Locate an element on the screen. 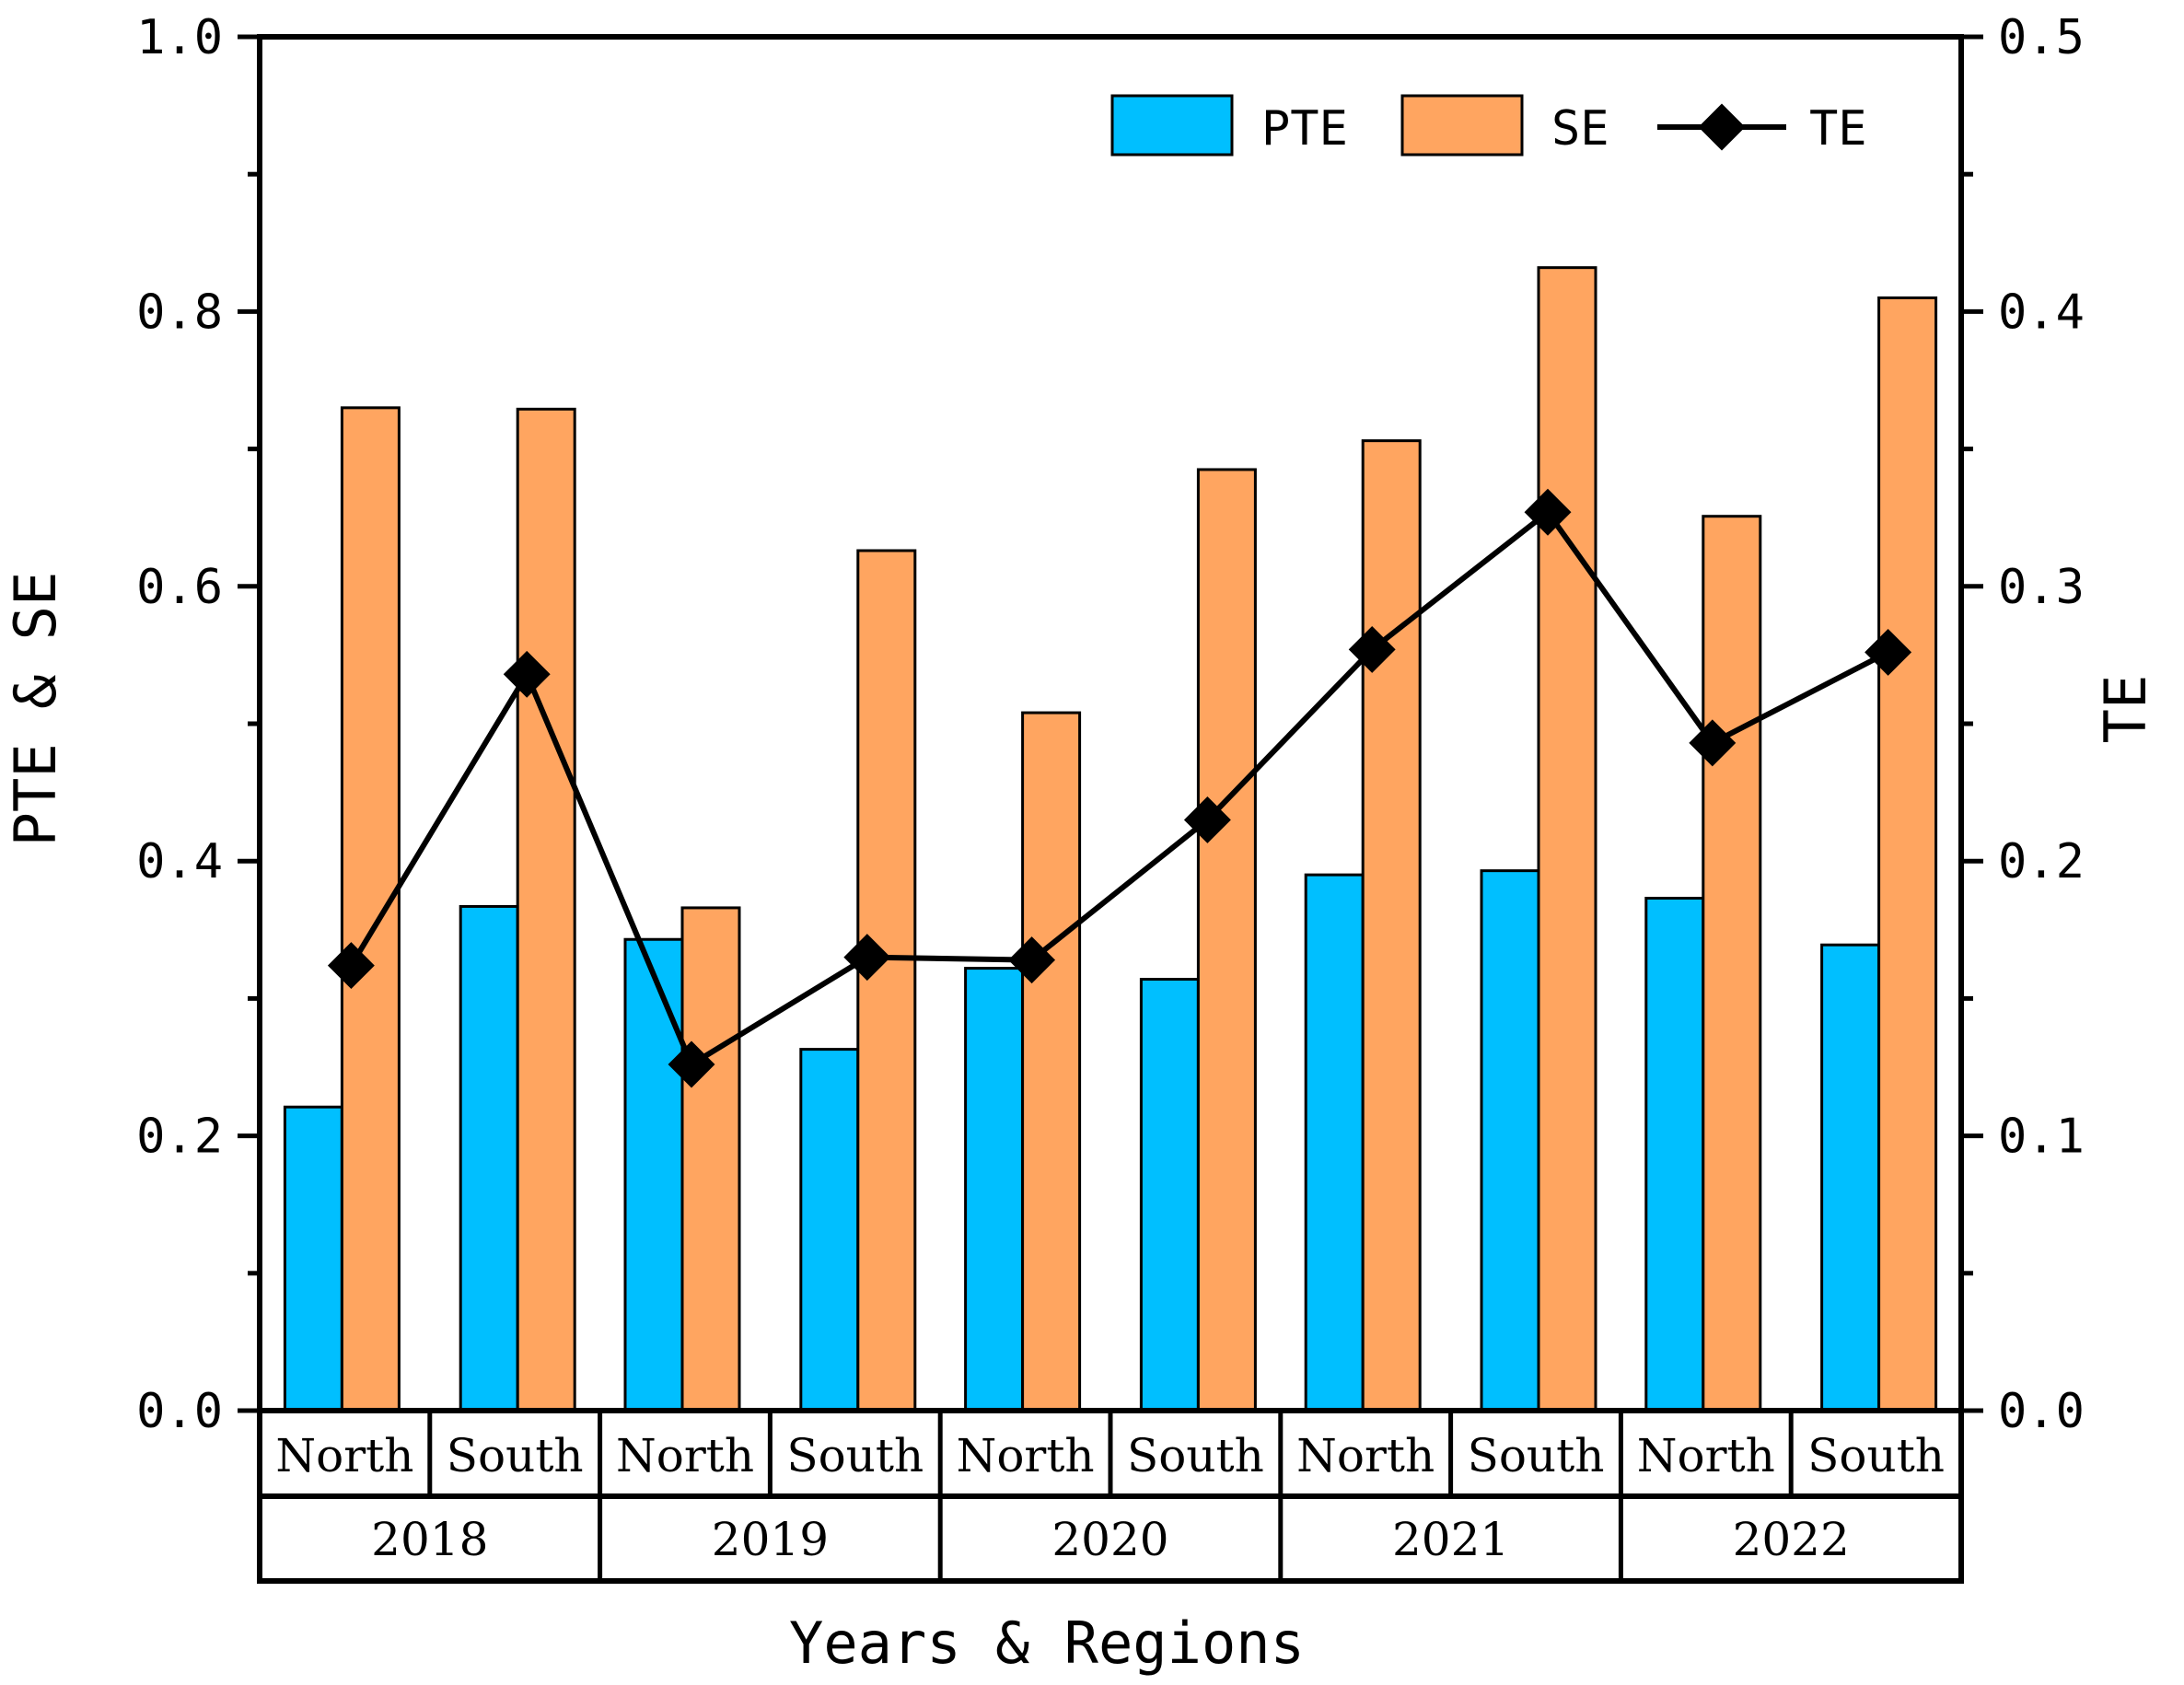 The image size is (2184, 1685). te-point-2021-north is located at coordinates (1372, 649).